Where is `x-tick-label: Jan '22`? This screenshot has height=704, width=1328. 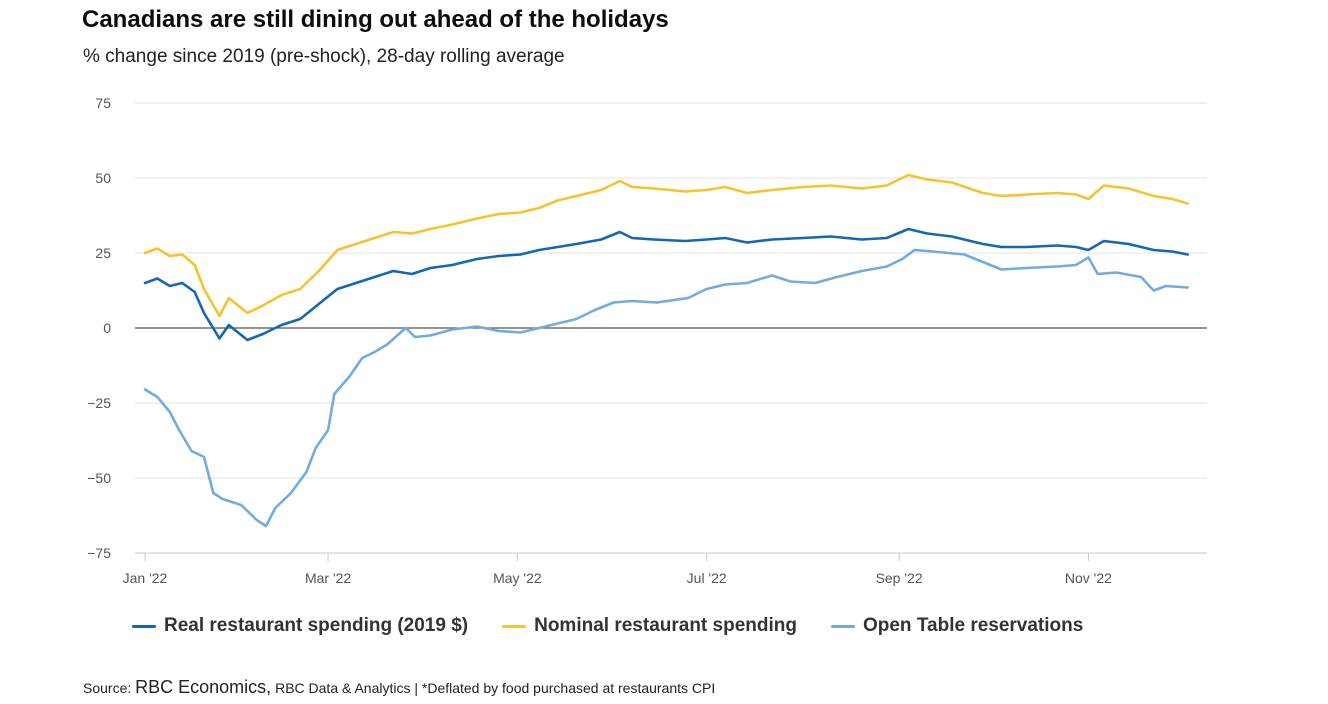
x-tick-label: Jan '22 is located at coordinates (145, 578).